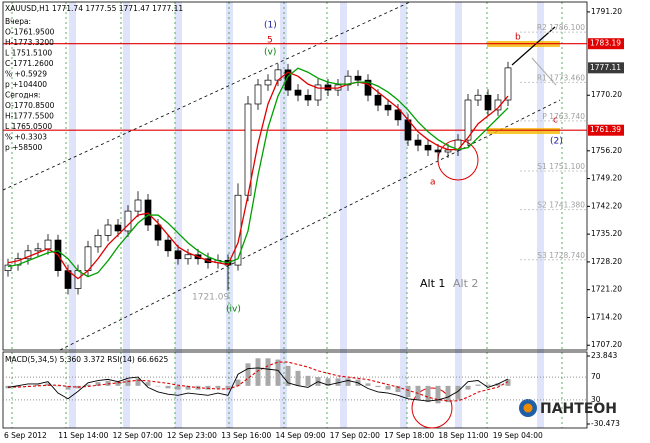  What do you see at coordinates (138, 435) in the screenshot?
I see `x-tick-label: 12 Sep 07:00` at bounding box center [138, 435].